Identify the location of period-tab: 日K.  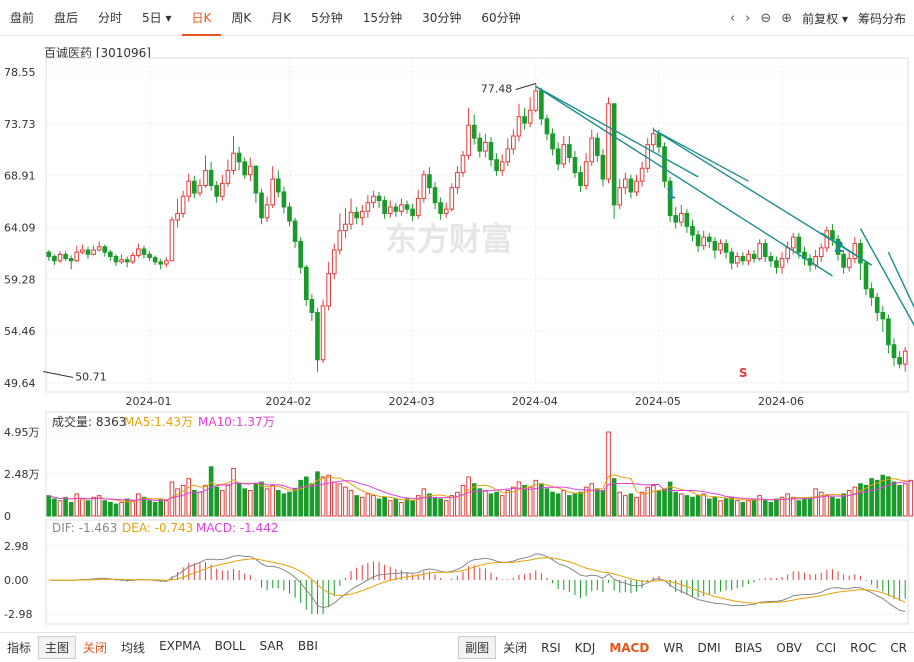
(201, 18).